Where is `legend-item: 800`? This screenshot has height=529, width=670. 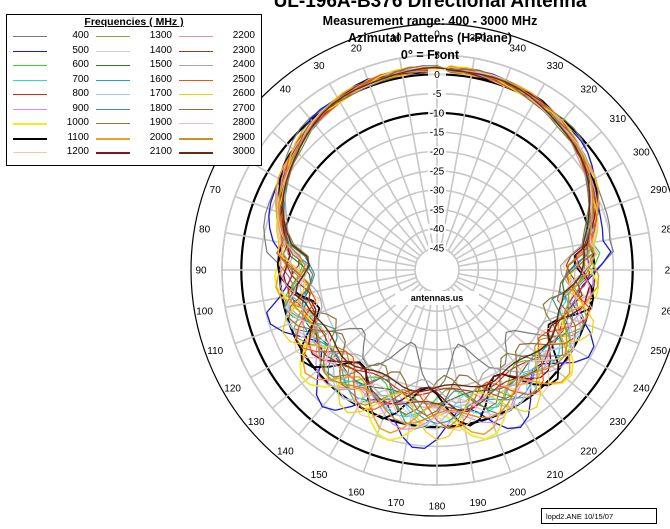 legend-item: 800 is located at coordinates (52, 94).